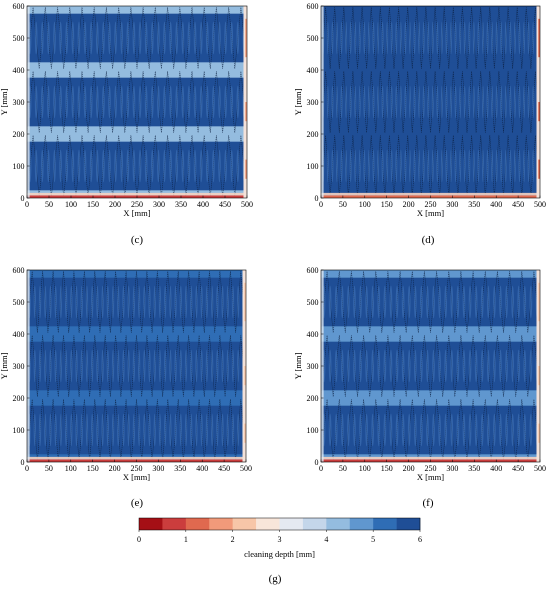  I want to click on bottom-edge-fade, so click(136, 458).